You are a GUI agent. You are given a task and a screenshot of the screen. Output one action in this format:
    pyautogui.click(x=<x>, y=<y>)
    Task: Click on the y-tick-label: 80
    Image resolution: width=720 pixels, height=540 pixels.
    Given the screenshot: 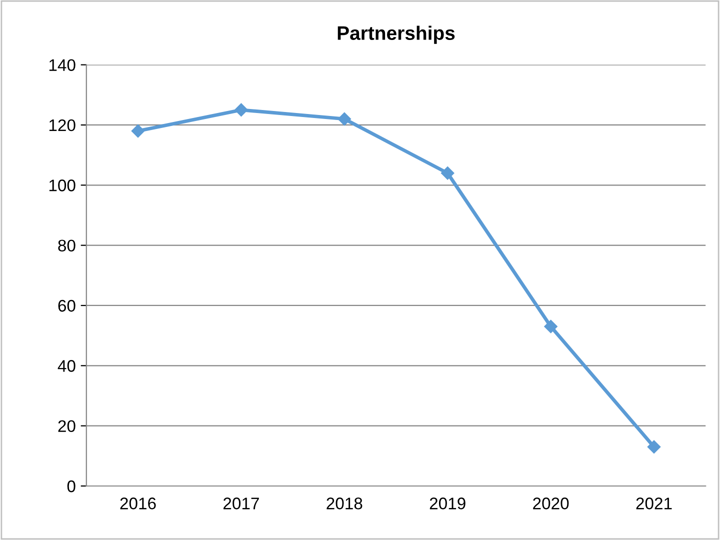 What is the action you would take?
    pyautogui.click(x=67, y=246)
    